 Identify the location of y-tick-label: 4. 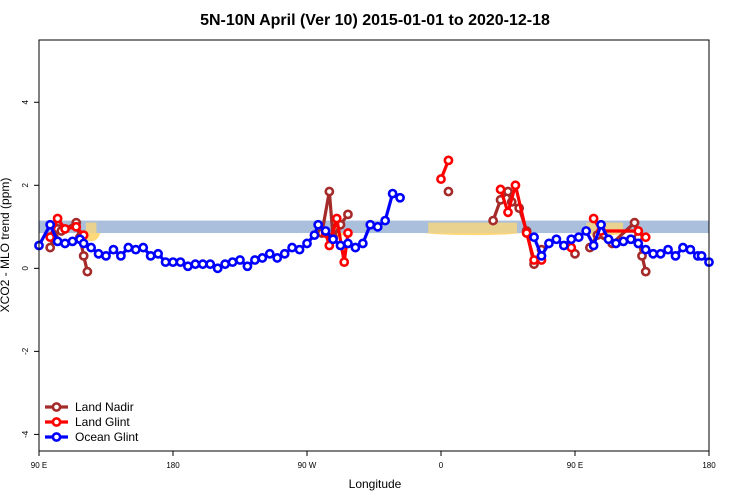
(25, 101).